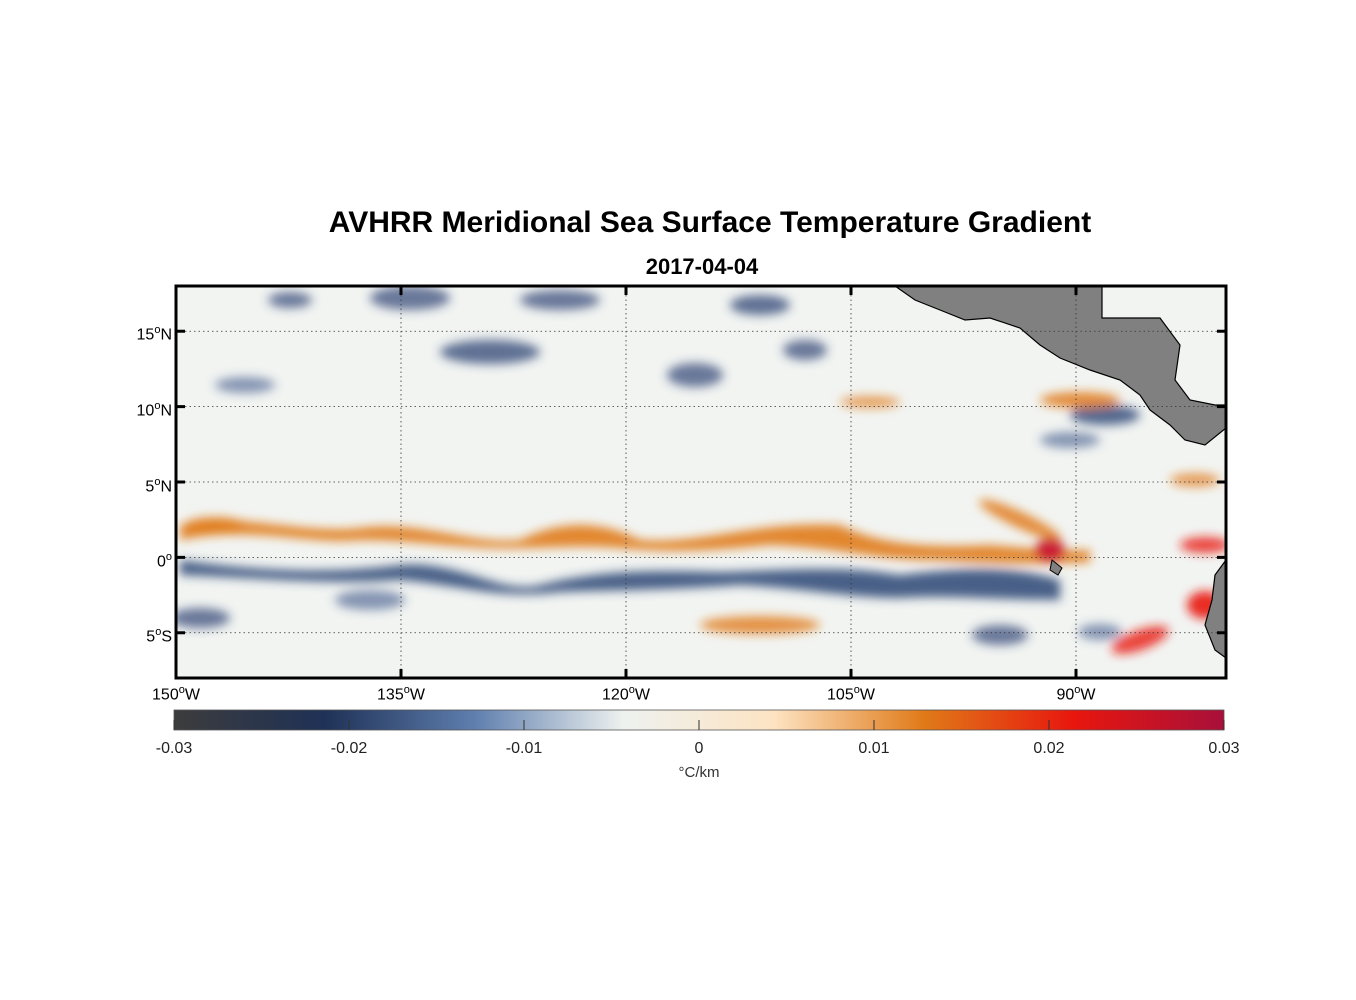 Image resolution: width=1356 pixels, height=1000 pixels. I want to click on lon-label-120w: 120oW, so click(626, 694).